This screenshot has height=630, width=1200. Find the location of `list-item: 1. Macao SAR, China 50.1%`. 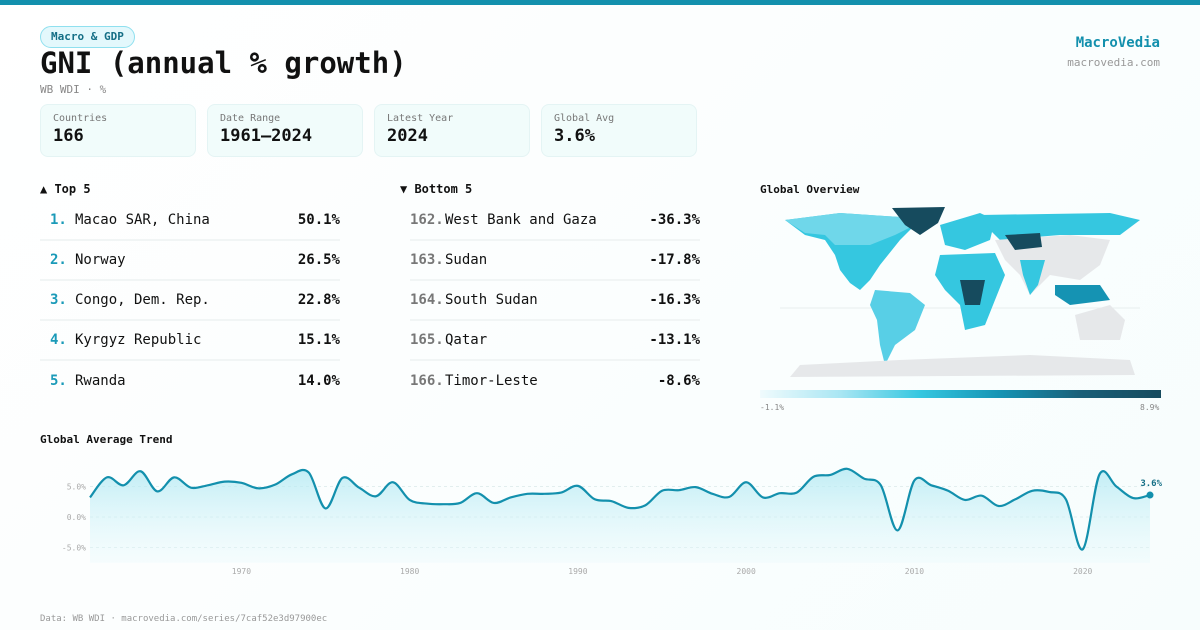

list-item: 1. Macao SAR, China 50.1% is located at coordinates (190, 221).